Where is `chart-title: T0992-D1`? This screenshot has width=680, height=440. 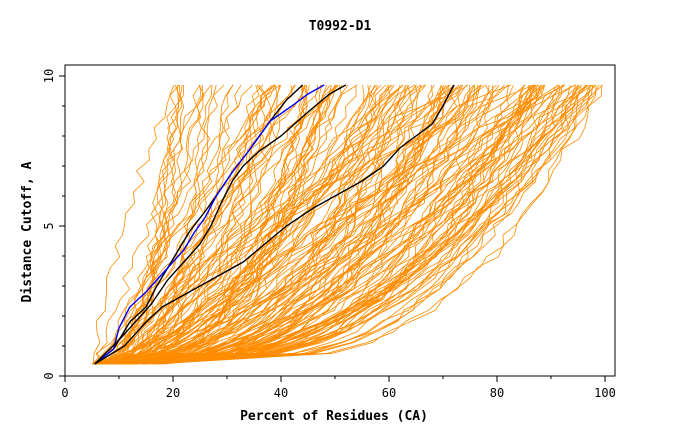
chart-title: T0992-D1 is located at coordinates (340, 26).